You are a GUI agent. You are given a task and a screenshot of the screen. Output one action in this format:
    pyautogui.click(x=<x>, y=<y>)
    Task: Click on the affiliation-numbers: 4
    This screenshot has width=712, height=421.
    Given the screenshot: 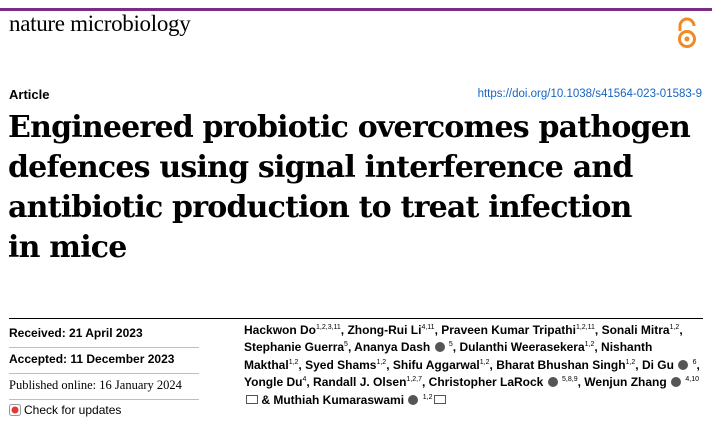 What is the action you would take?
    pyautogui.click(x=304, y=380)
    